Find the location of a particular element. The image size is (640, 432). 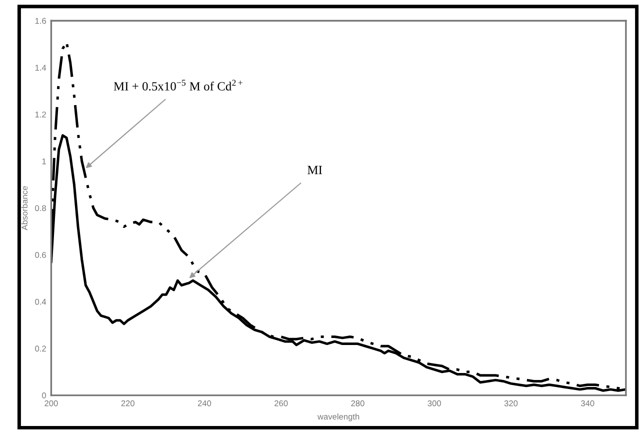

x-tick-label: 300 is located at coordinates (434, 403).